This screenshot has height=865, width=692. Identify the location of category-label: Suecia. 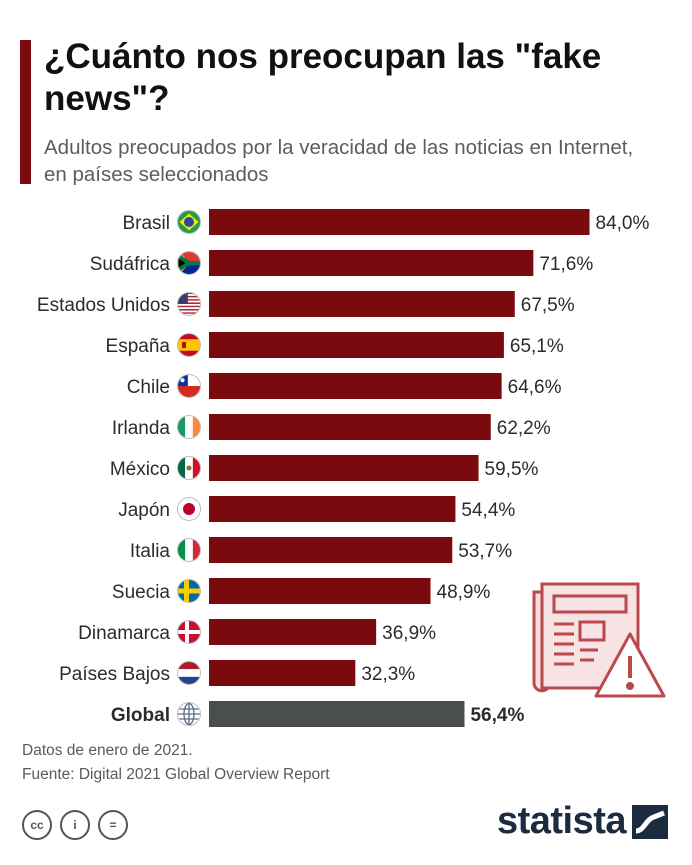
(141, 592).